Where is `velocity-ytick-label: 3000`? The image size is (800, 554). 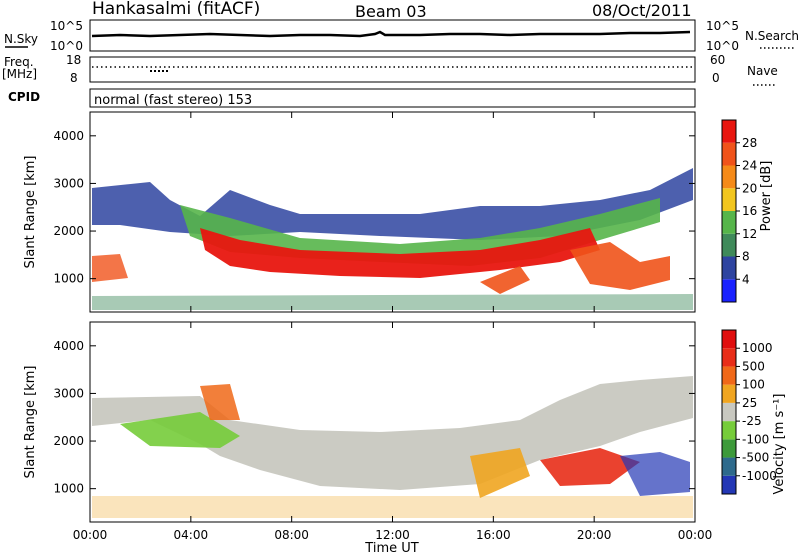
velocity-ytick-label: 3000 is located at coordinates (68, 393).